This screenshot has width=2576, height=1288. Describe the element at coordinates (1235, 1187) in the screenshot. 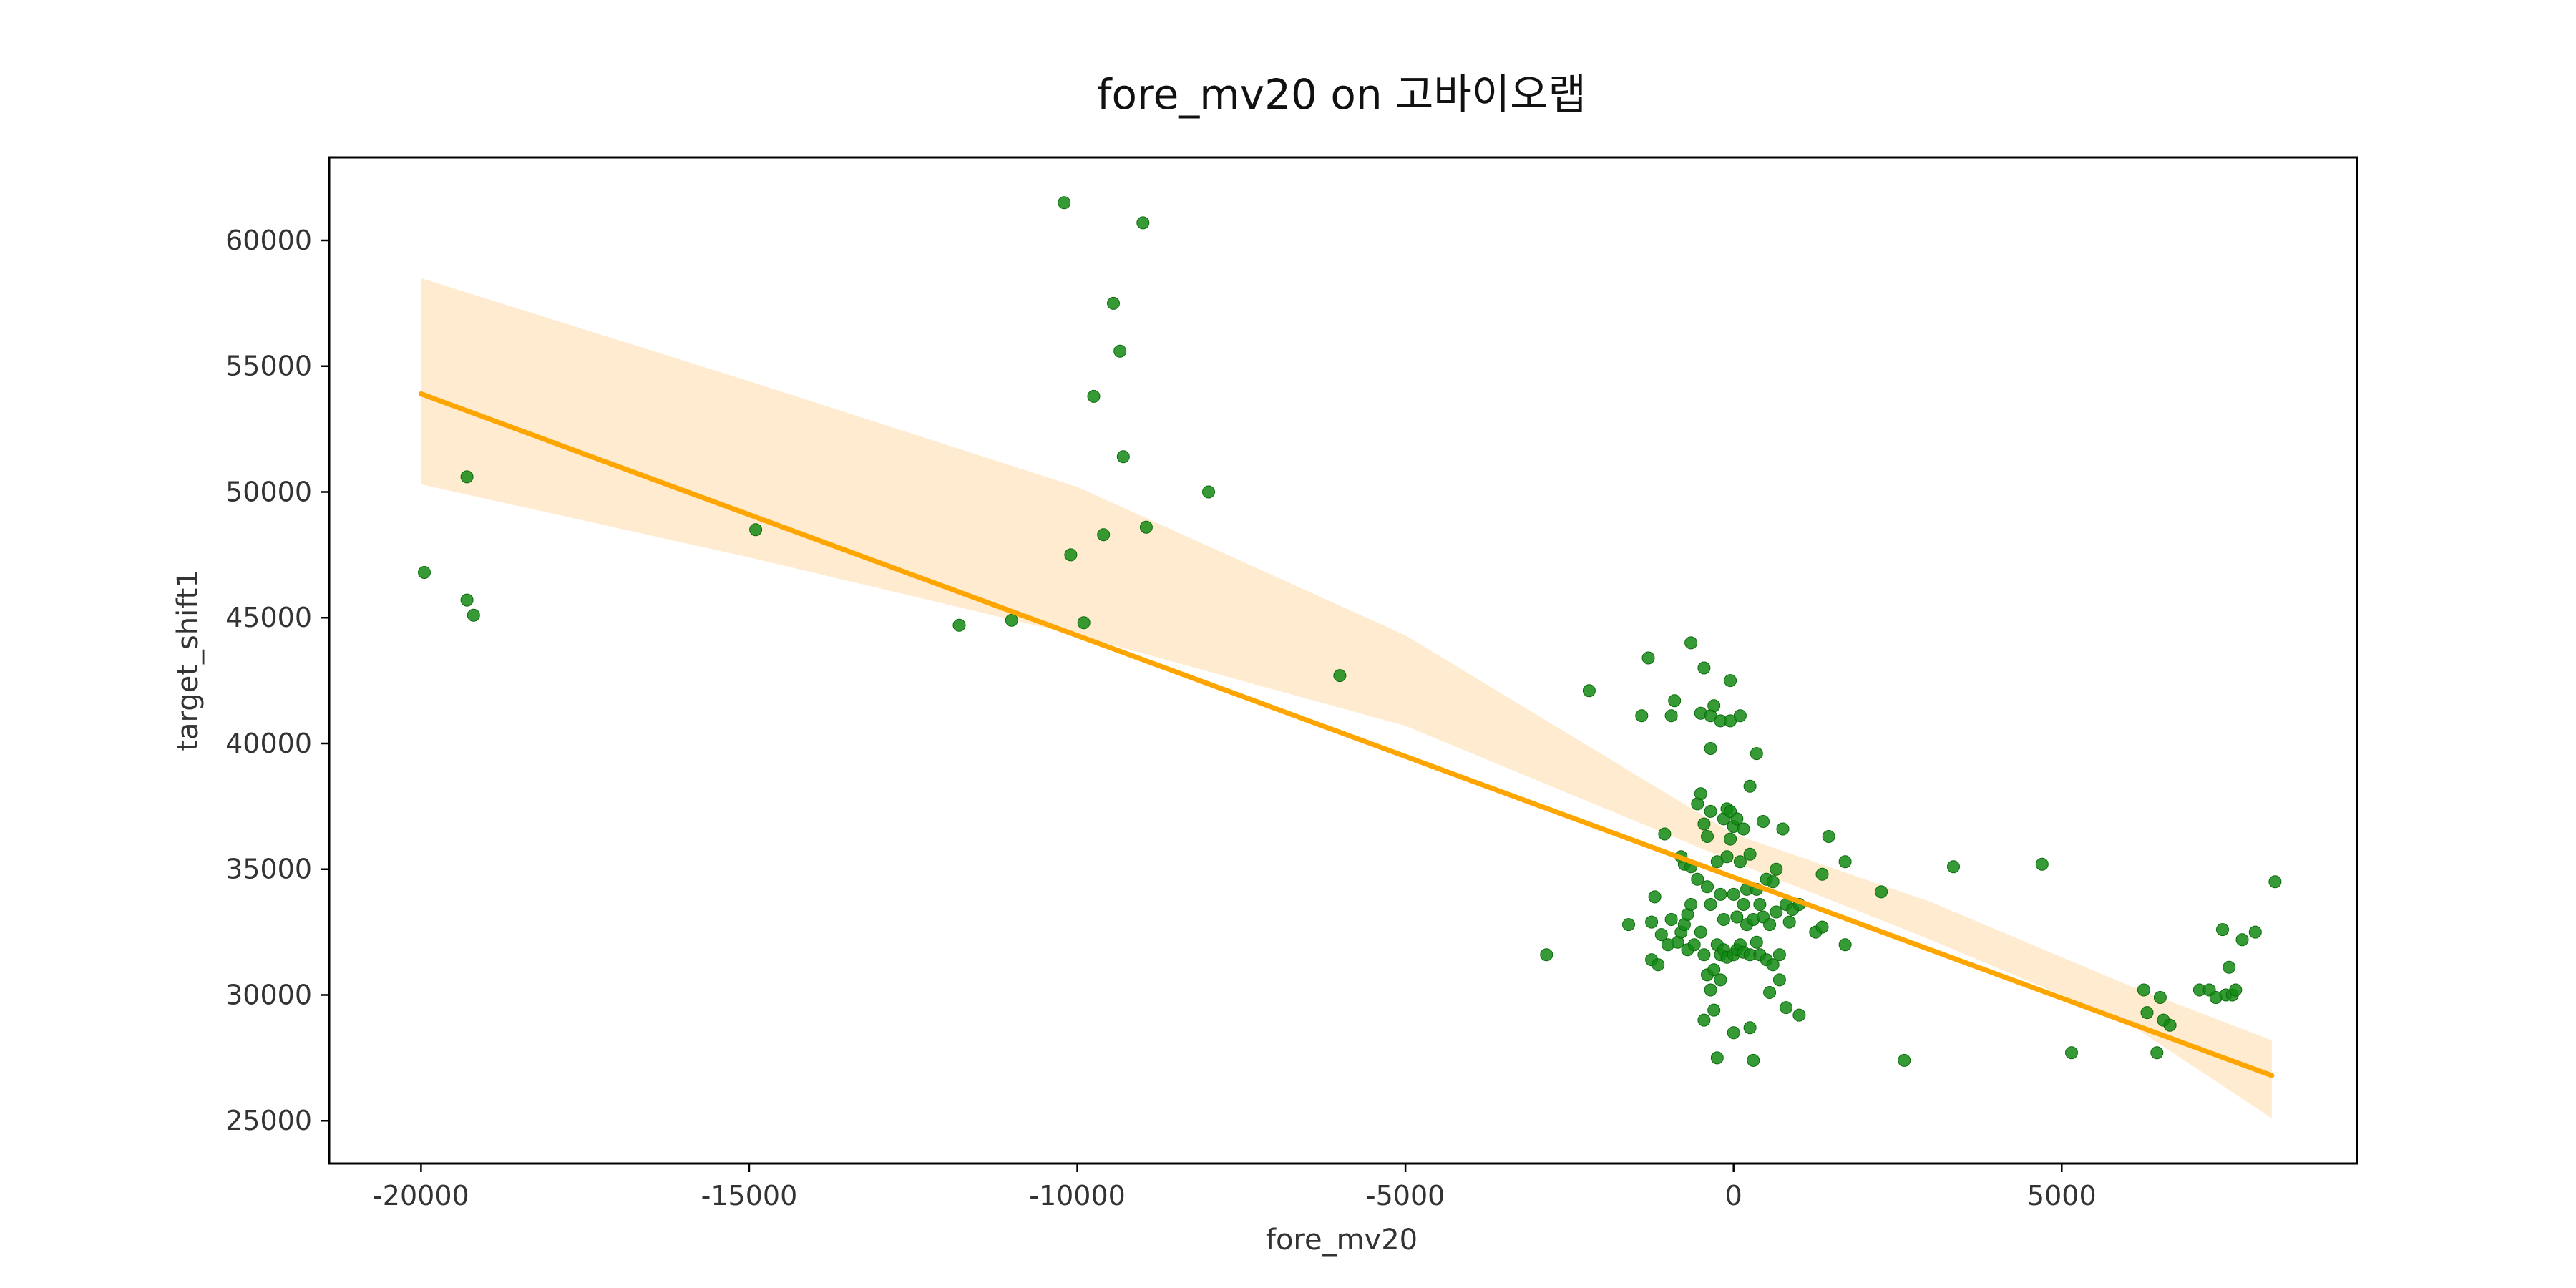

I see `x-axis-ticks: -20000 -15000 -10000 -5000 0 5000` at that location.